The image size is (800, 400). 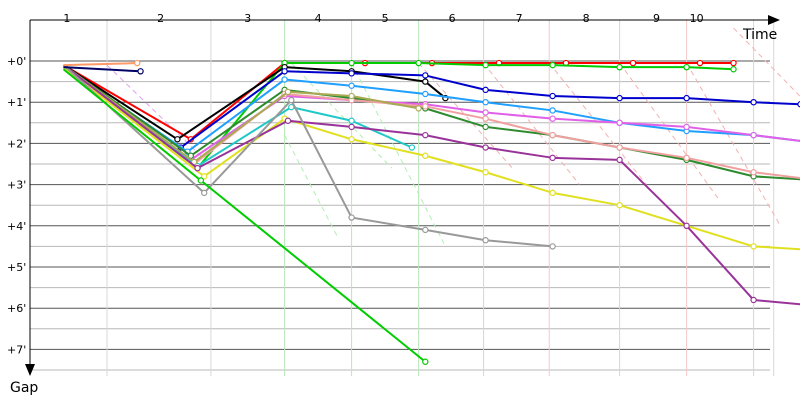 I want to click on y-tick-label: +5', so click(x=16, y=267).